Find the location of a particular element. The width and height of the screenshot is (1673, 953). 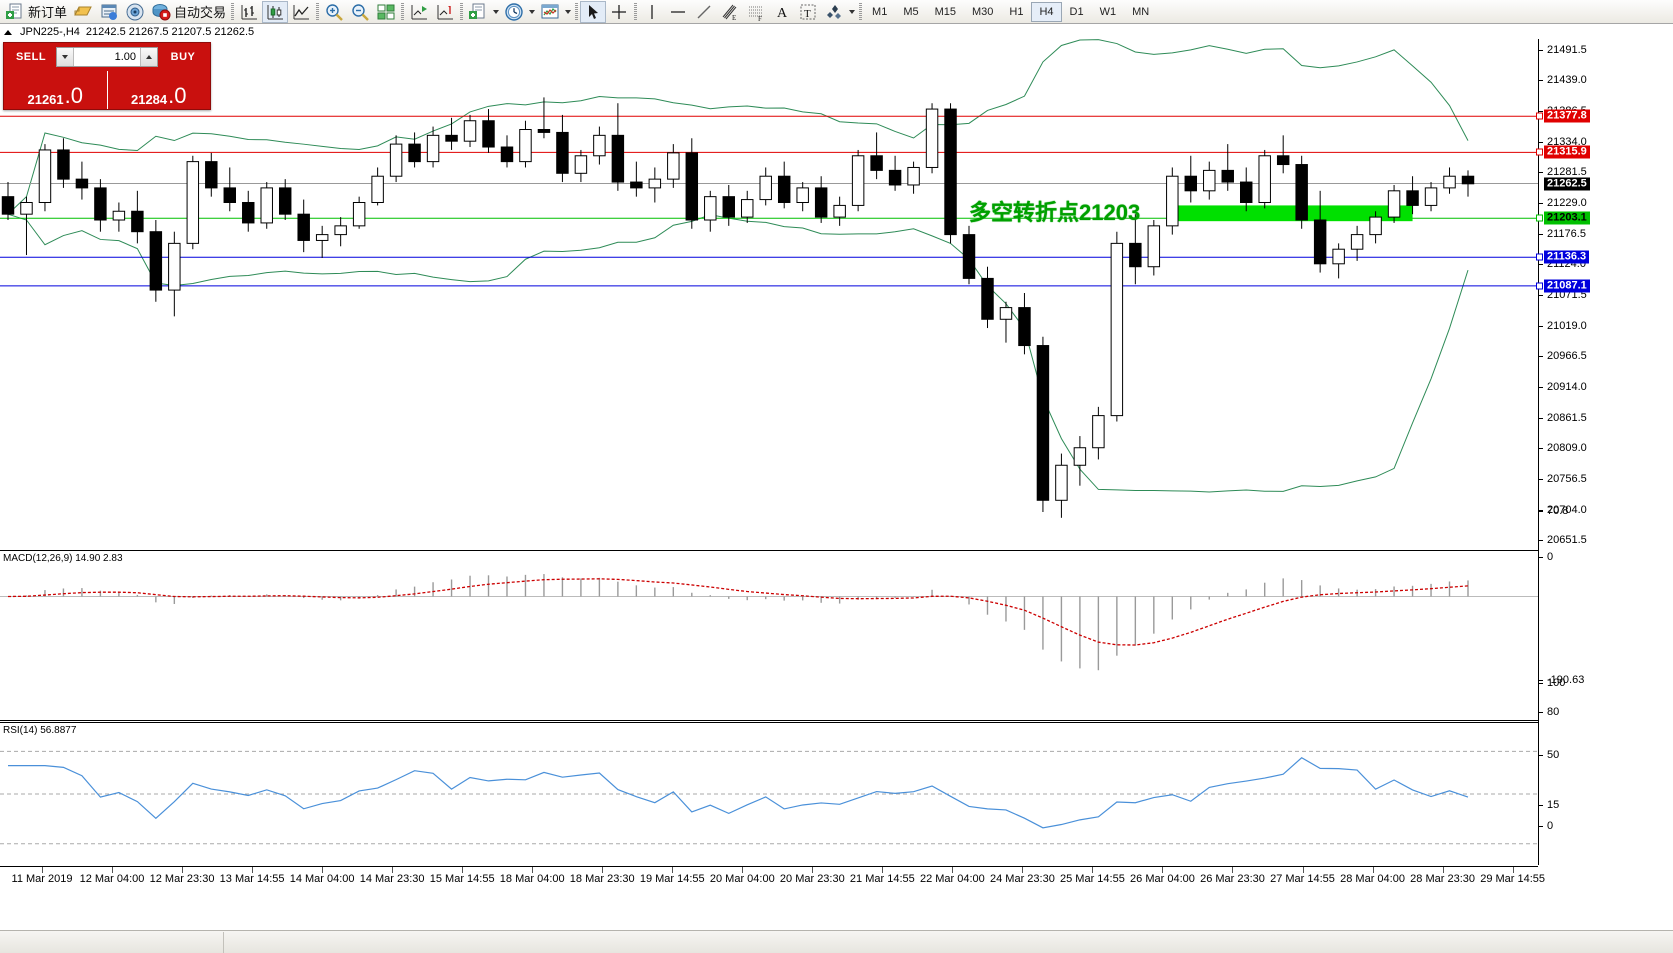

sell-button: 21261 .0 is located at coordinates (56, 90).